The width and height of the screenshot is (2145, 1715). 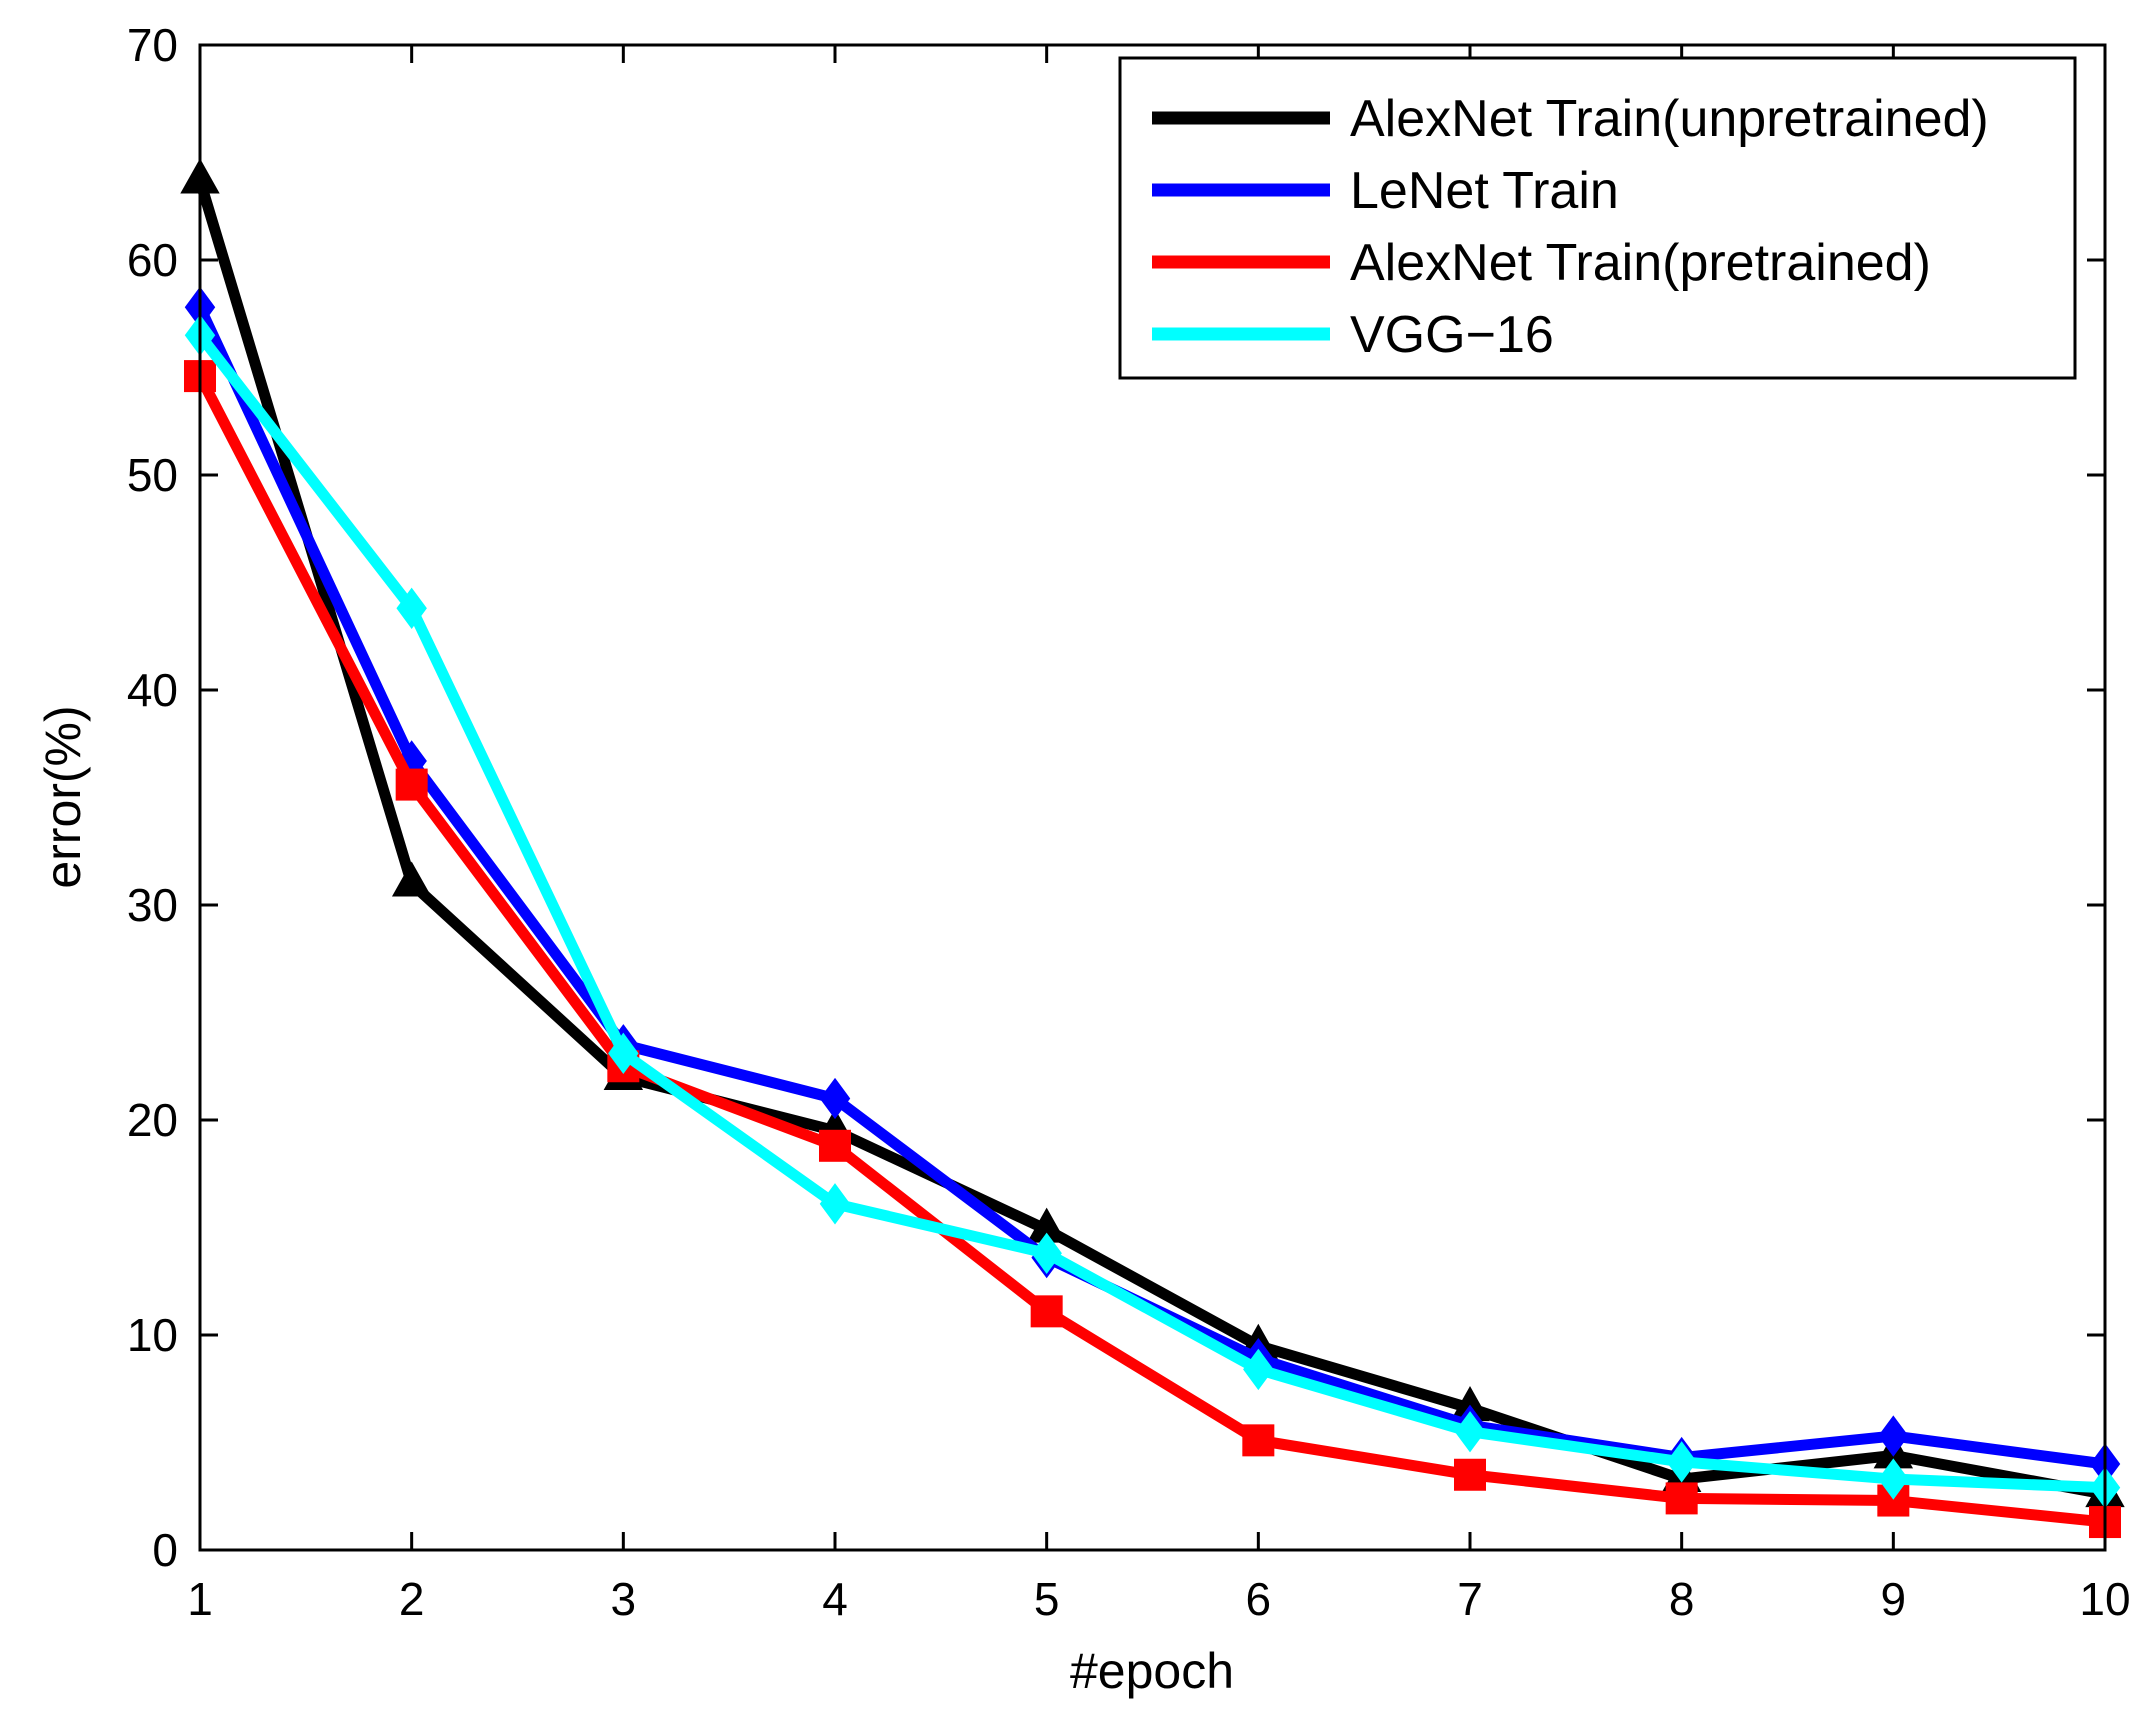 What do you see at coordinates (152, 260) in the screenshot?
I see `y-tick-label: 60` at bounding box center [152, 260].